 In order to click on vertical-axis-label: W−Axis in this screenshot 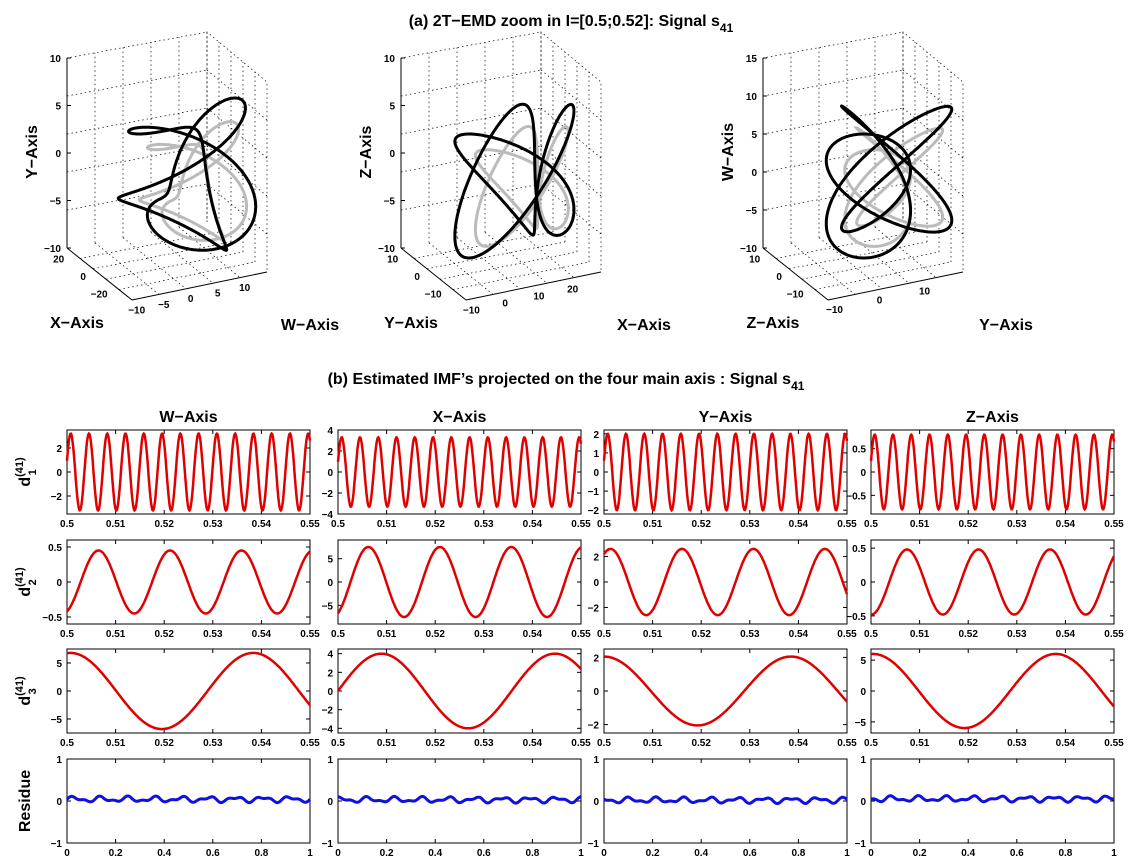, I will do `click(728, 152)`.